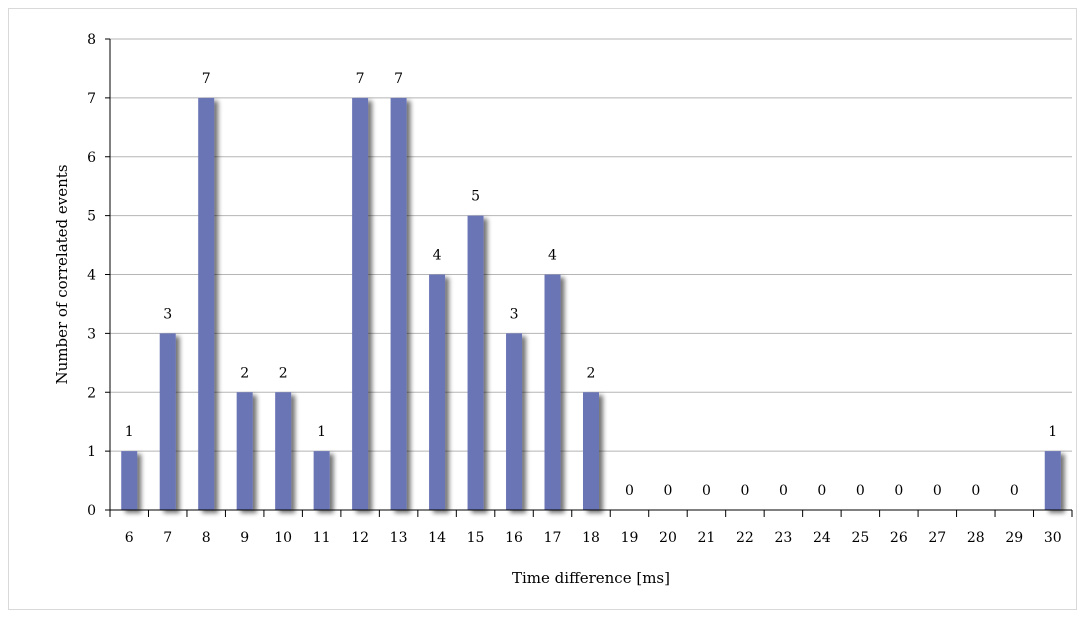  Describe the element at coordinates (91, 158) in the screenshot. I see `y-tick-label: 6` at that location.